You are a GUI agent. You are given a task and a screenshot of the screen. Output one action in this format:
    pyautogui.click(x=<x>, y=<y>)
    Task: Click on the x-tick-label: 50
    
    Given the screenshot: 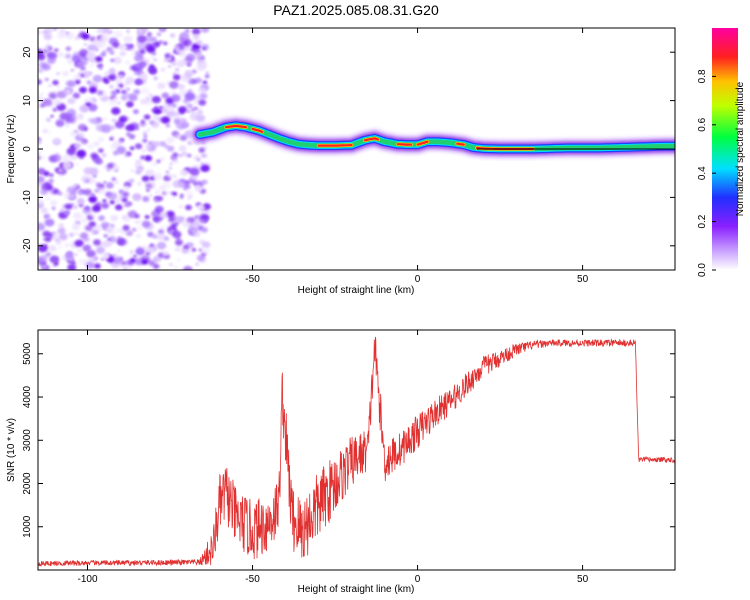 What is the action you would take?
    pyautogui.click(x=583, y=279)
    